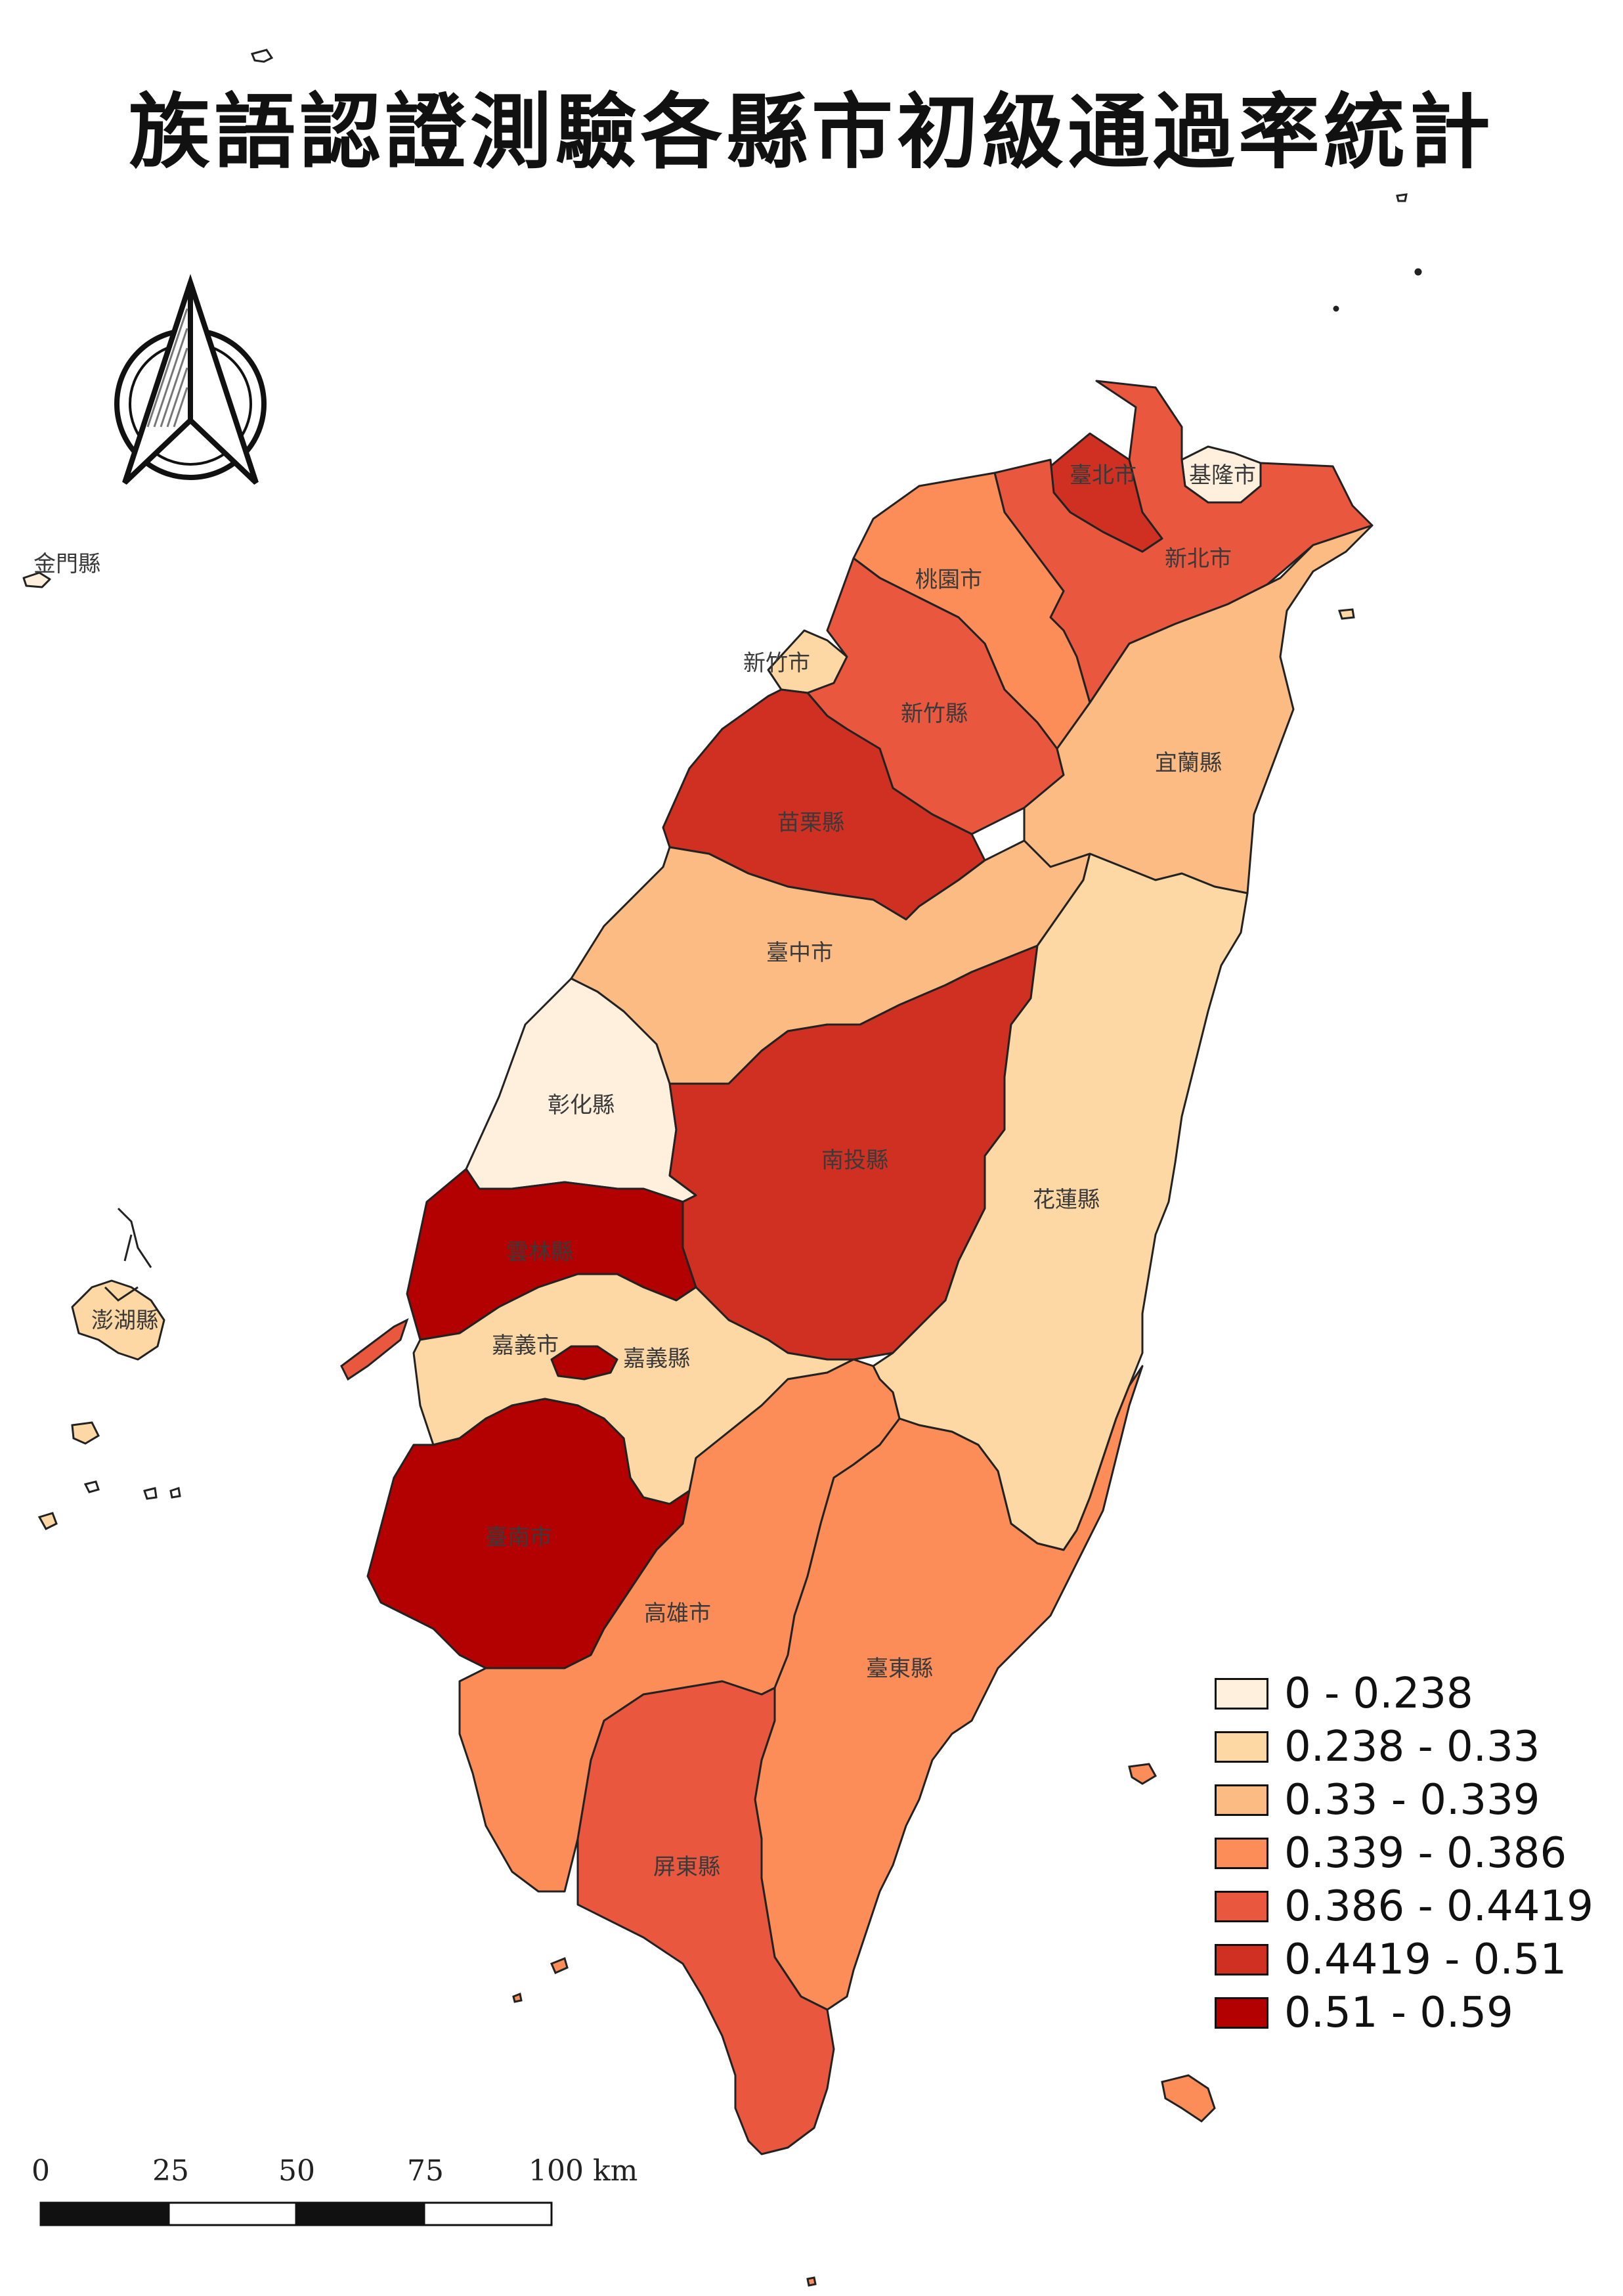 The width and height of the screenshot is (1623, 2296). I want to click on legend-item: 0.33 - 0.339, so click(1404, 1799).